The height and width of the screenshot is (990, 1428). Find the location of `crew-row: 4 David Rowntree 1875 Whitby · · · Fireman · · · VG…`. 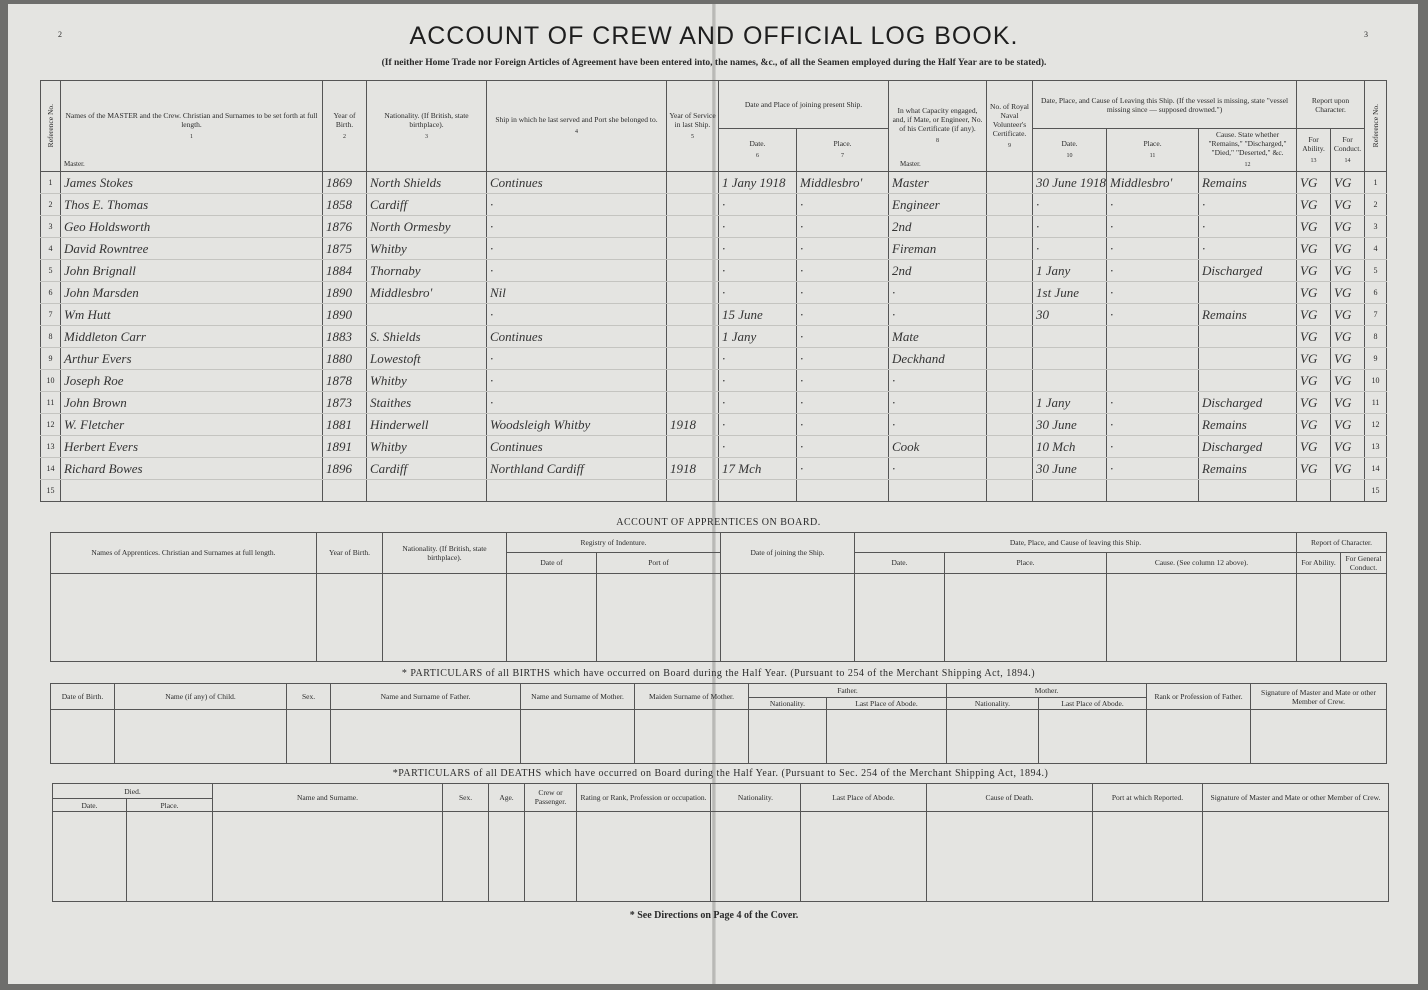

crew-row: 4 David Rowntree 1875 Whitby · · · Fireman · · · VG… is located at coordinates (714, 249).